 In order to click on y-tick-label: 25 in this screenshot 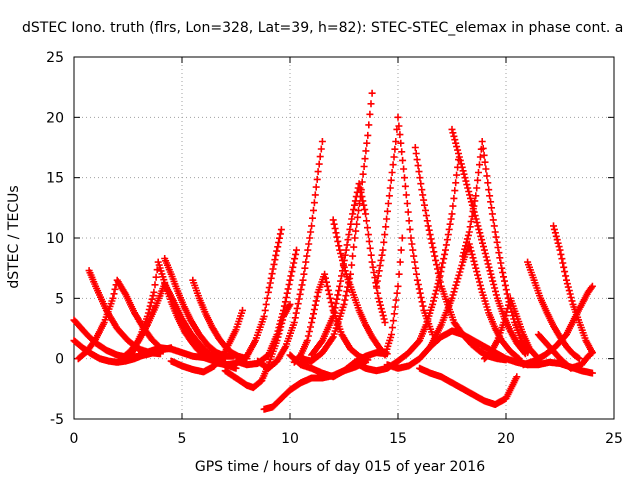, I will do `click(55, 58)`.